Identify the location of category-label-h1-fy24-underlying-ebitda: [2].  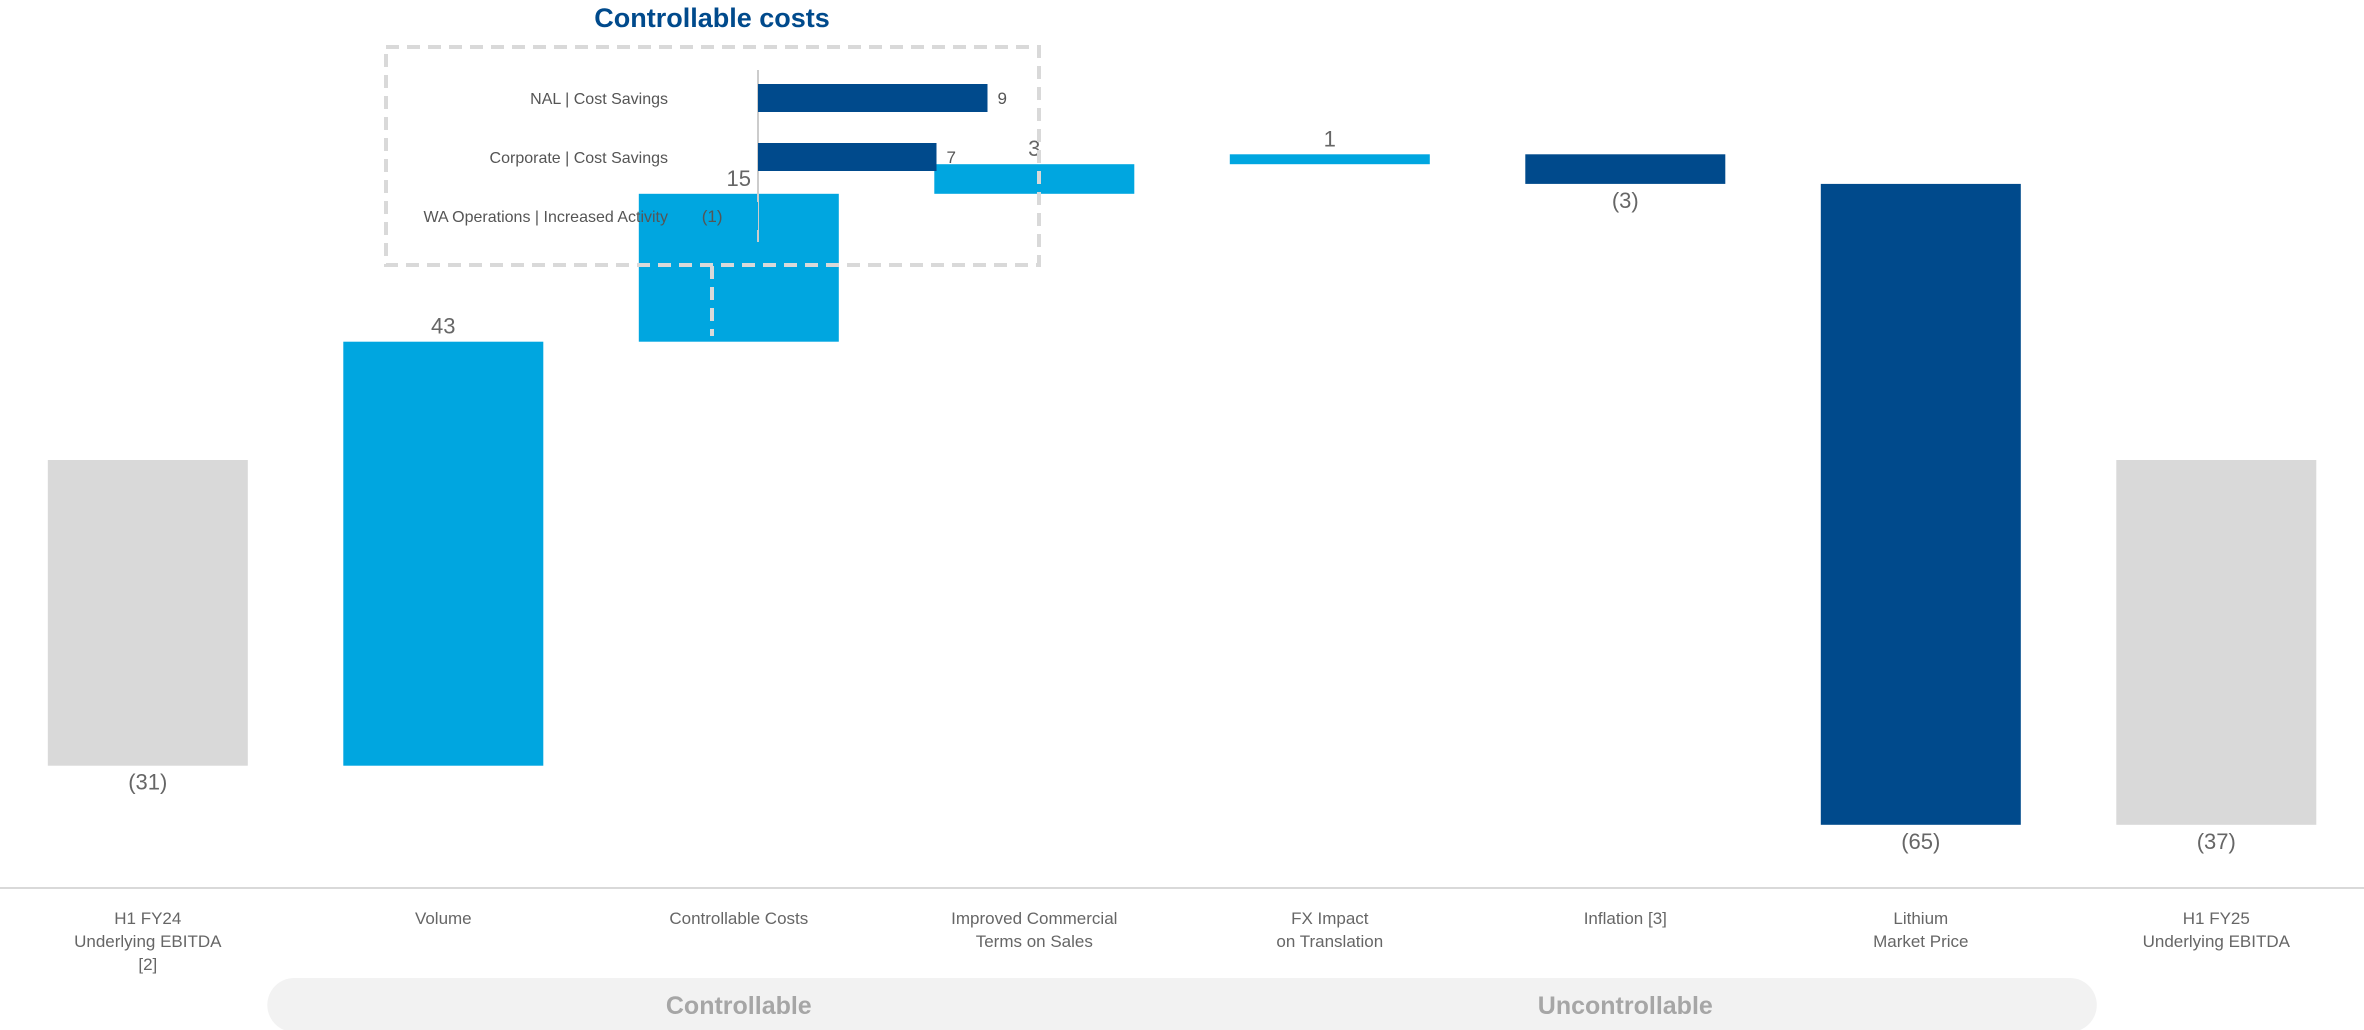
(147, 964).